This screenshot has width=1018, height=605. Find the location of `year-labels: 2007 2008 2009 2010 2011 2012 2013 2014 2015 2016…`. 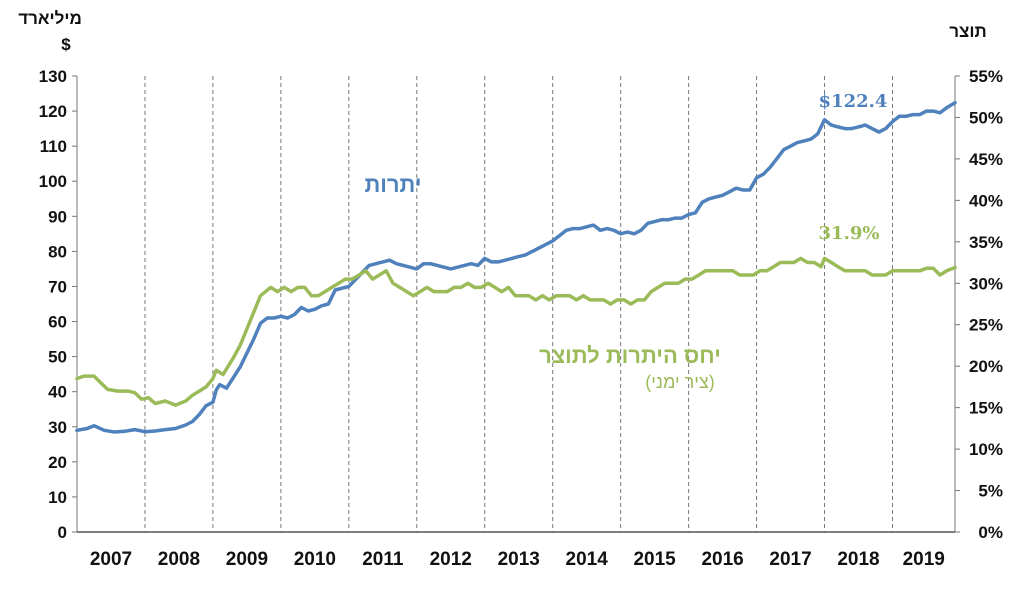

year-labels: 2007 2008 2009 2010 2011 2012 2013 2014 2015 2016… is located at coordinates (517, 559).